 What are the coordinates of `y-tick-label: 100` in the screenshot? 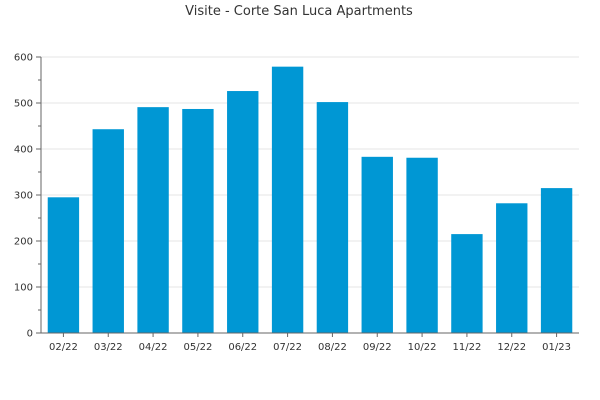 It's located at (23, 288).